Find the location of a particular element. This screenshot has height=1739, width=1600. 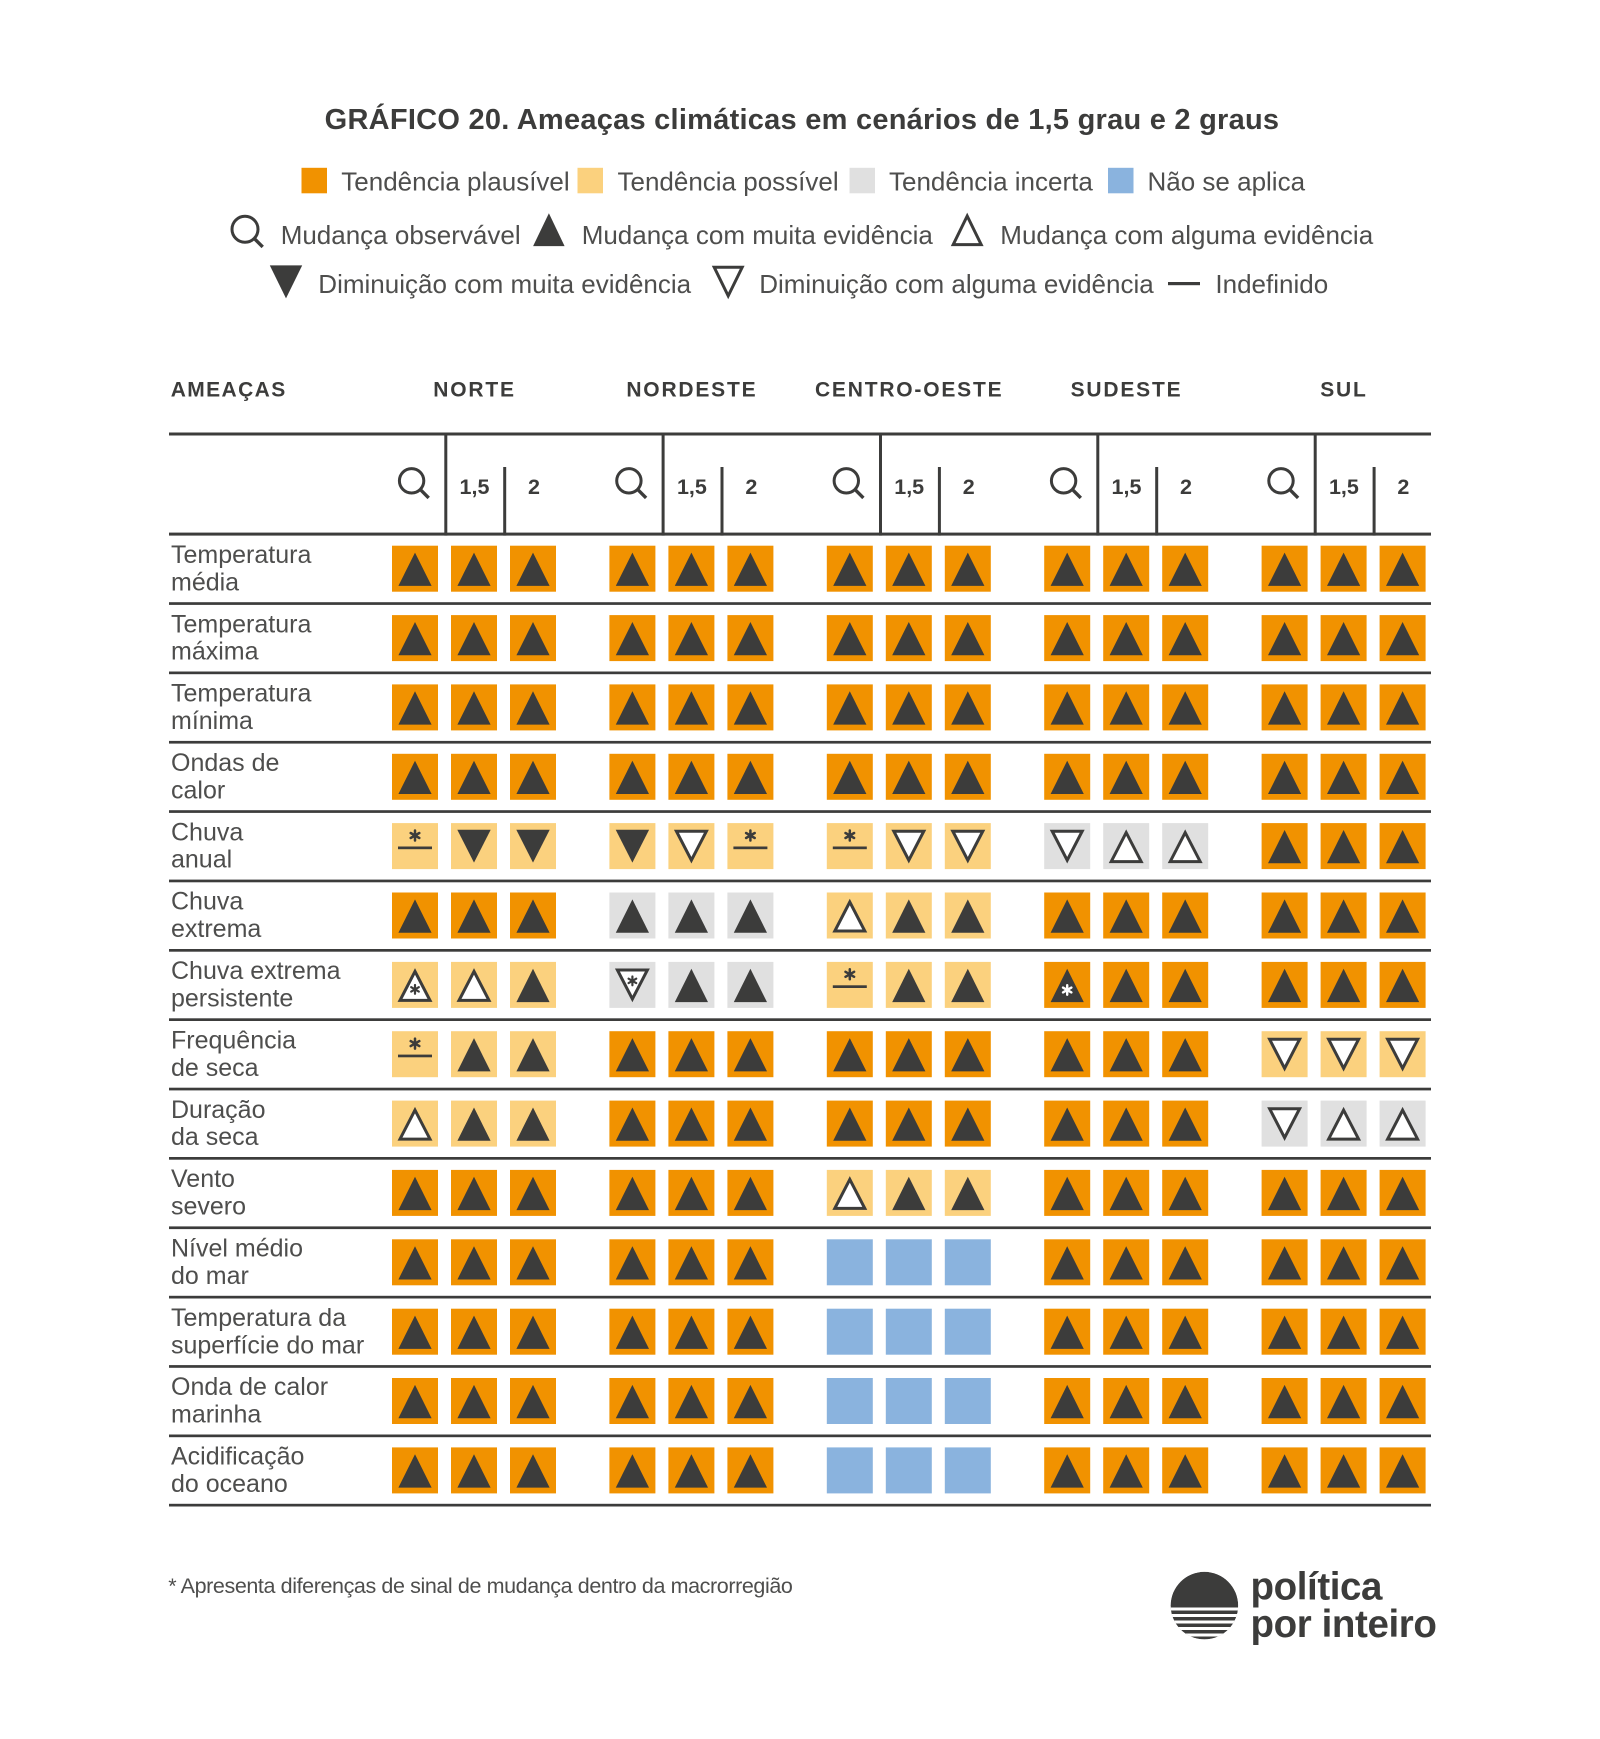

svg-text: Acidificação is located at coordinates (237, 1457).